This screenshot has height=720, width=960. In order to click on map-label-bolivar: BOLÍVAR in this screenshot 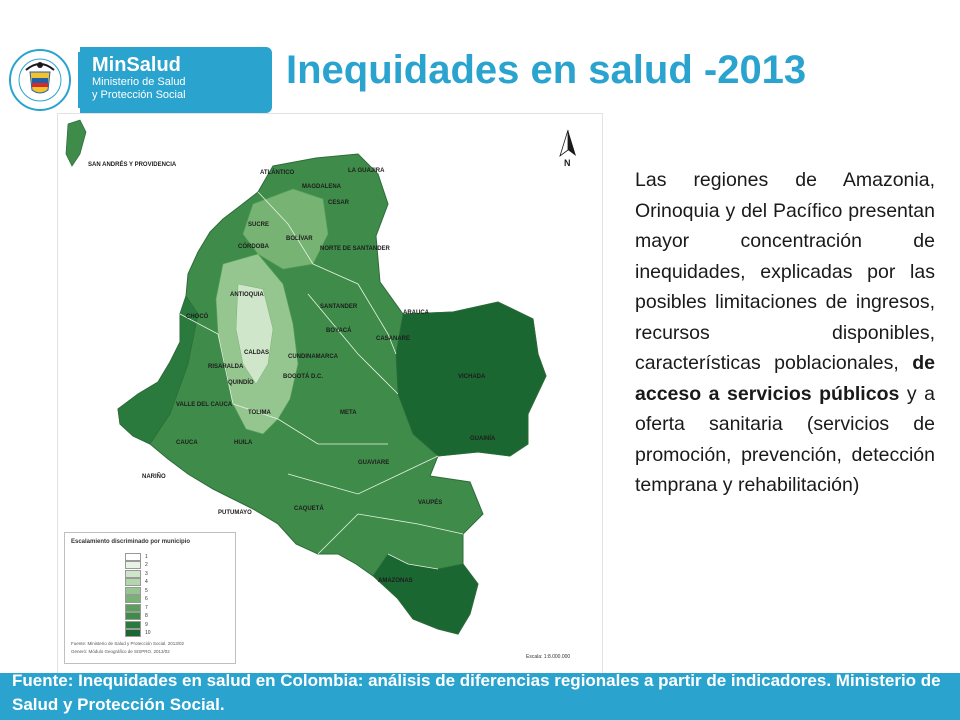, I will do `click(299, 239)`.